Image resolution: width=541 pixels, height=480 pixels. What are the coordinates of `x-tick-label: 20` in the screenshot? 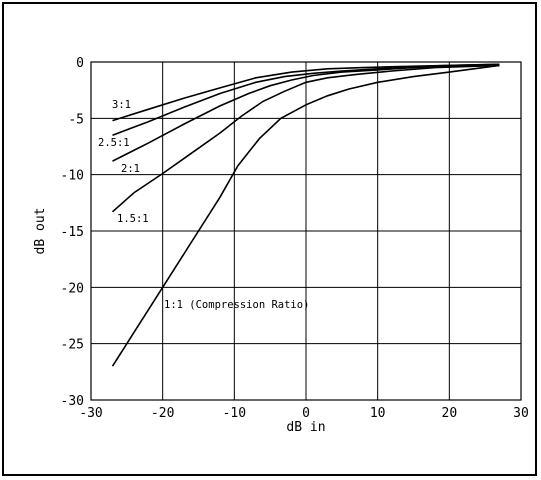 It's located at (450, 413).